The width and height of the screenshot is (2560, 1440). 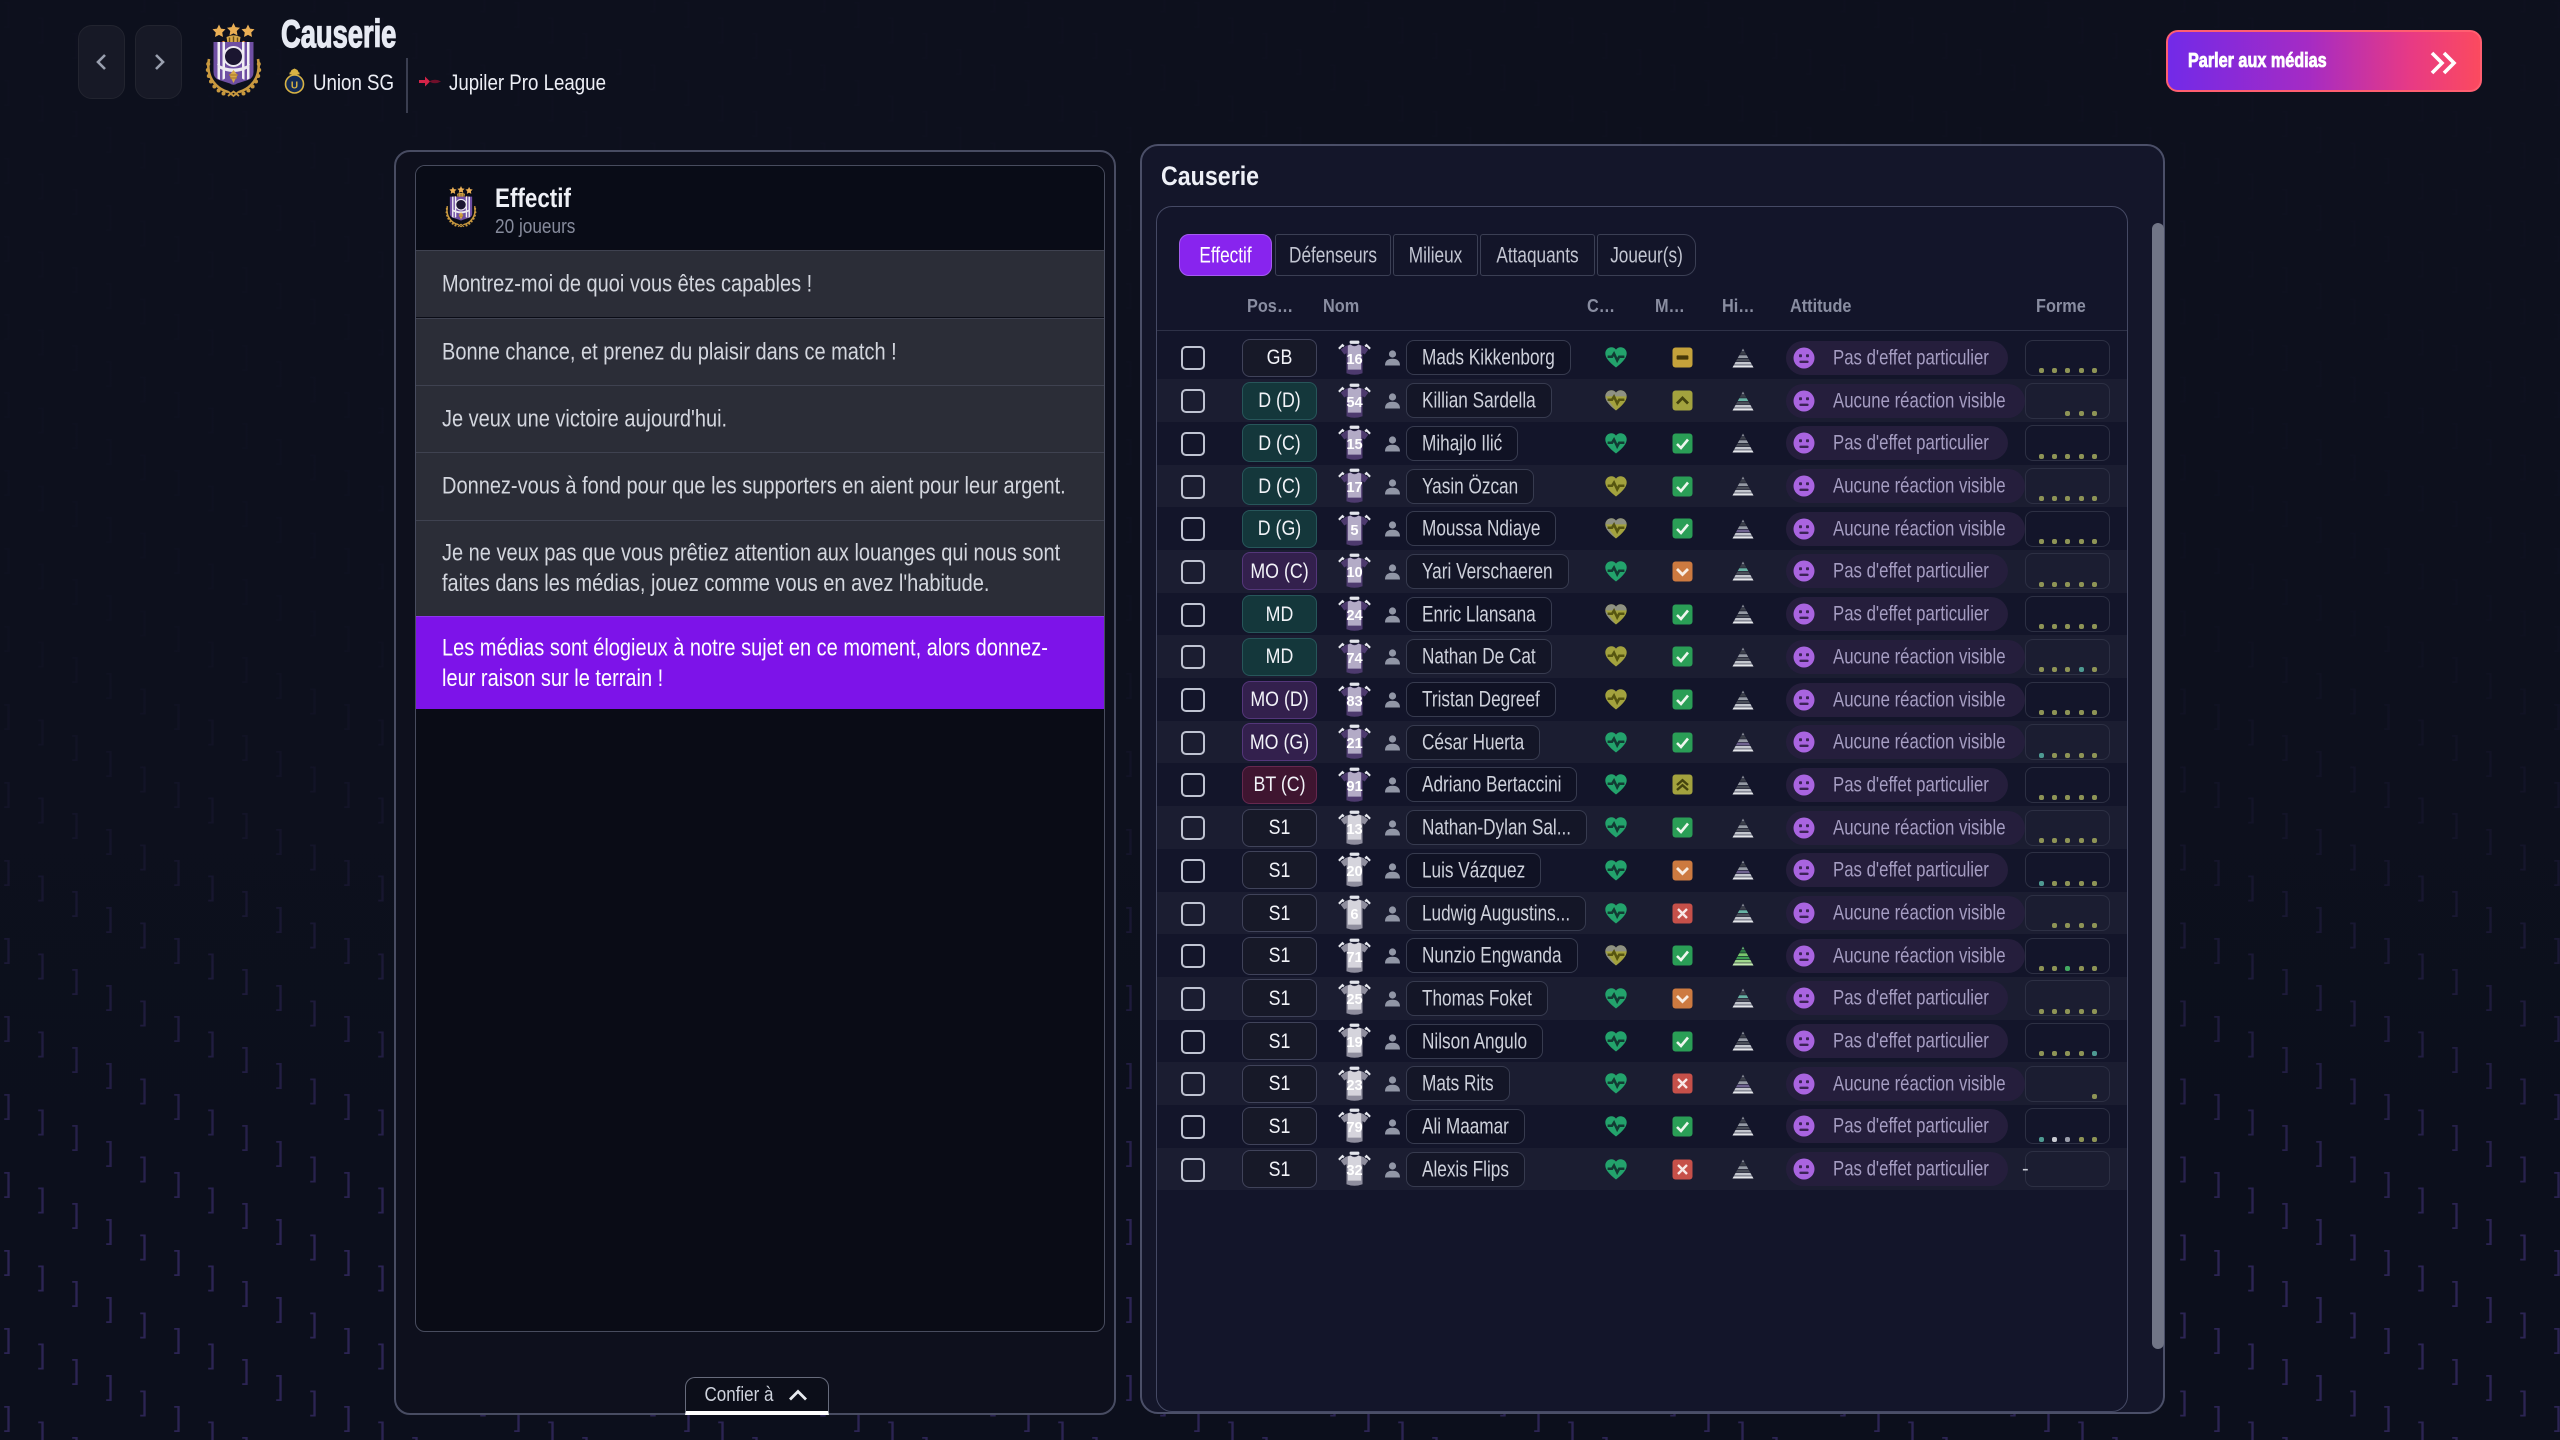 What do you see at coordinates (1354, 616) in the screenshot?
I see `svg-text: 24` at bounding box center [1354, 616].